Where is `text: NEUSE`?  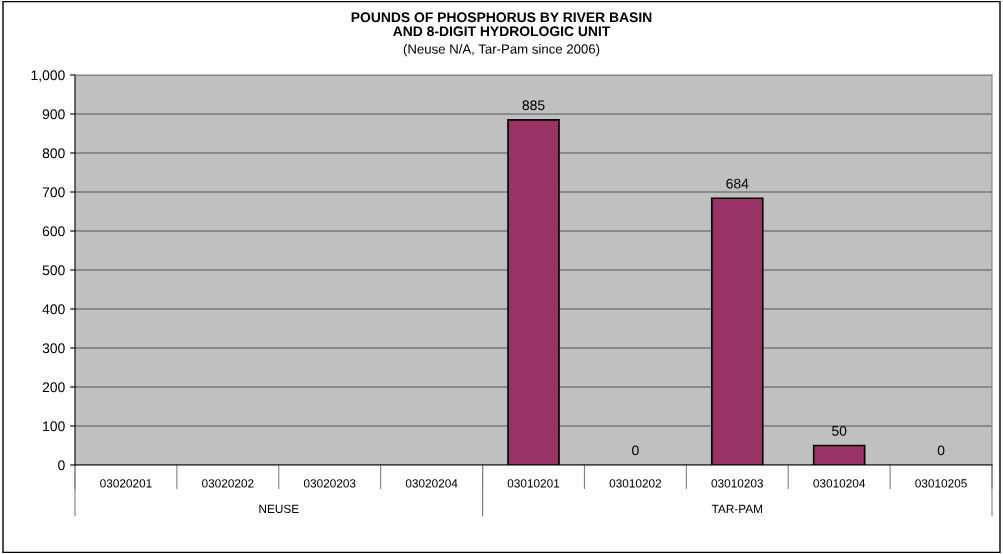
text: NEUSE is located at coordinates (279, 509).